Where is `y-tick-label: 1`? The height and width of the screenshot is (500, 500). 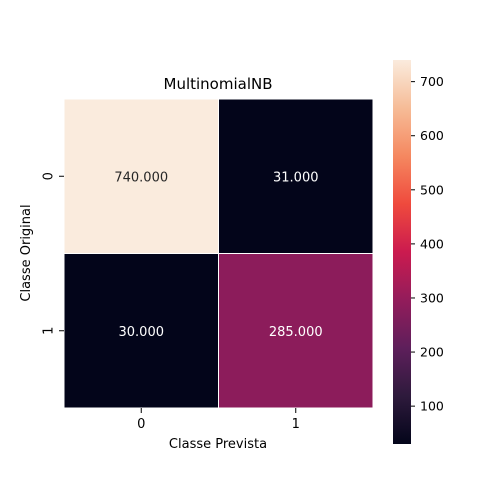
y-tick-label: 1 is located at coordinates (49, 331).